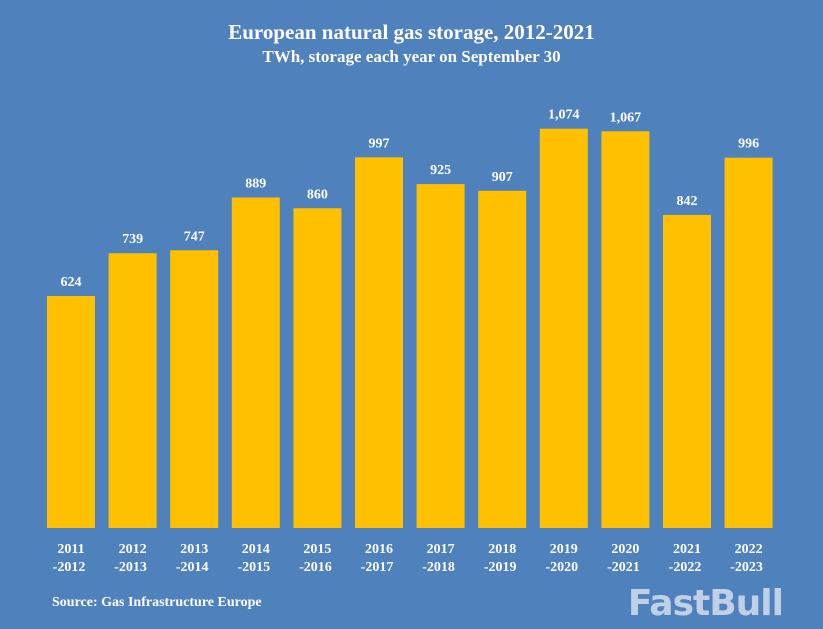 The width and height of the screenshot is (823, 629). What do you see at coordinates (133, 549) in the screenshot?
I see `x-tick-label: 2012` at bounding box center [133, 549].